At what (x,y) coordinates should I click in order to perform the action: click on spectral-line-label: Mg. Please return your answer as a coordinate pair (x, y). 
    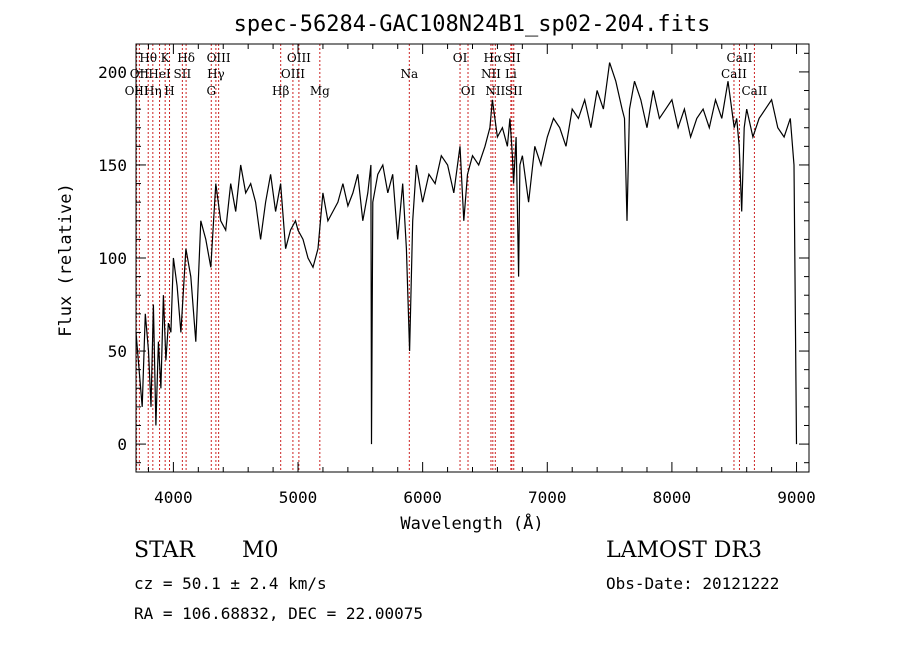
    Looking at the image, I should click on (320, 91).